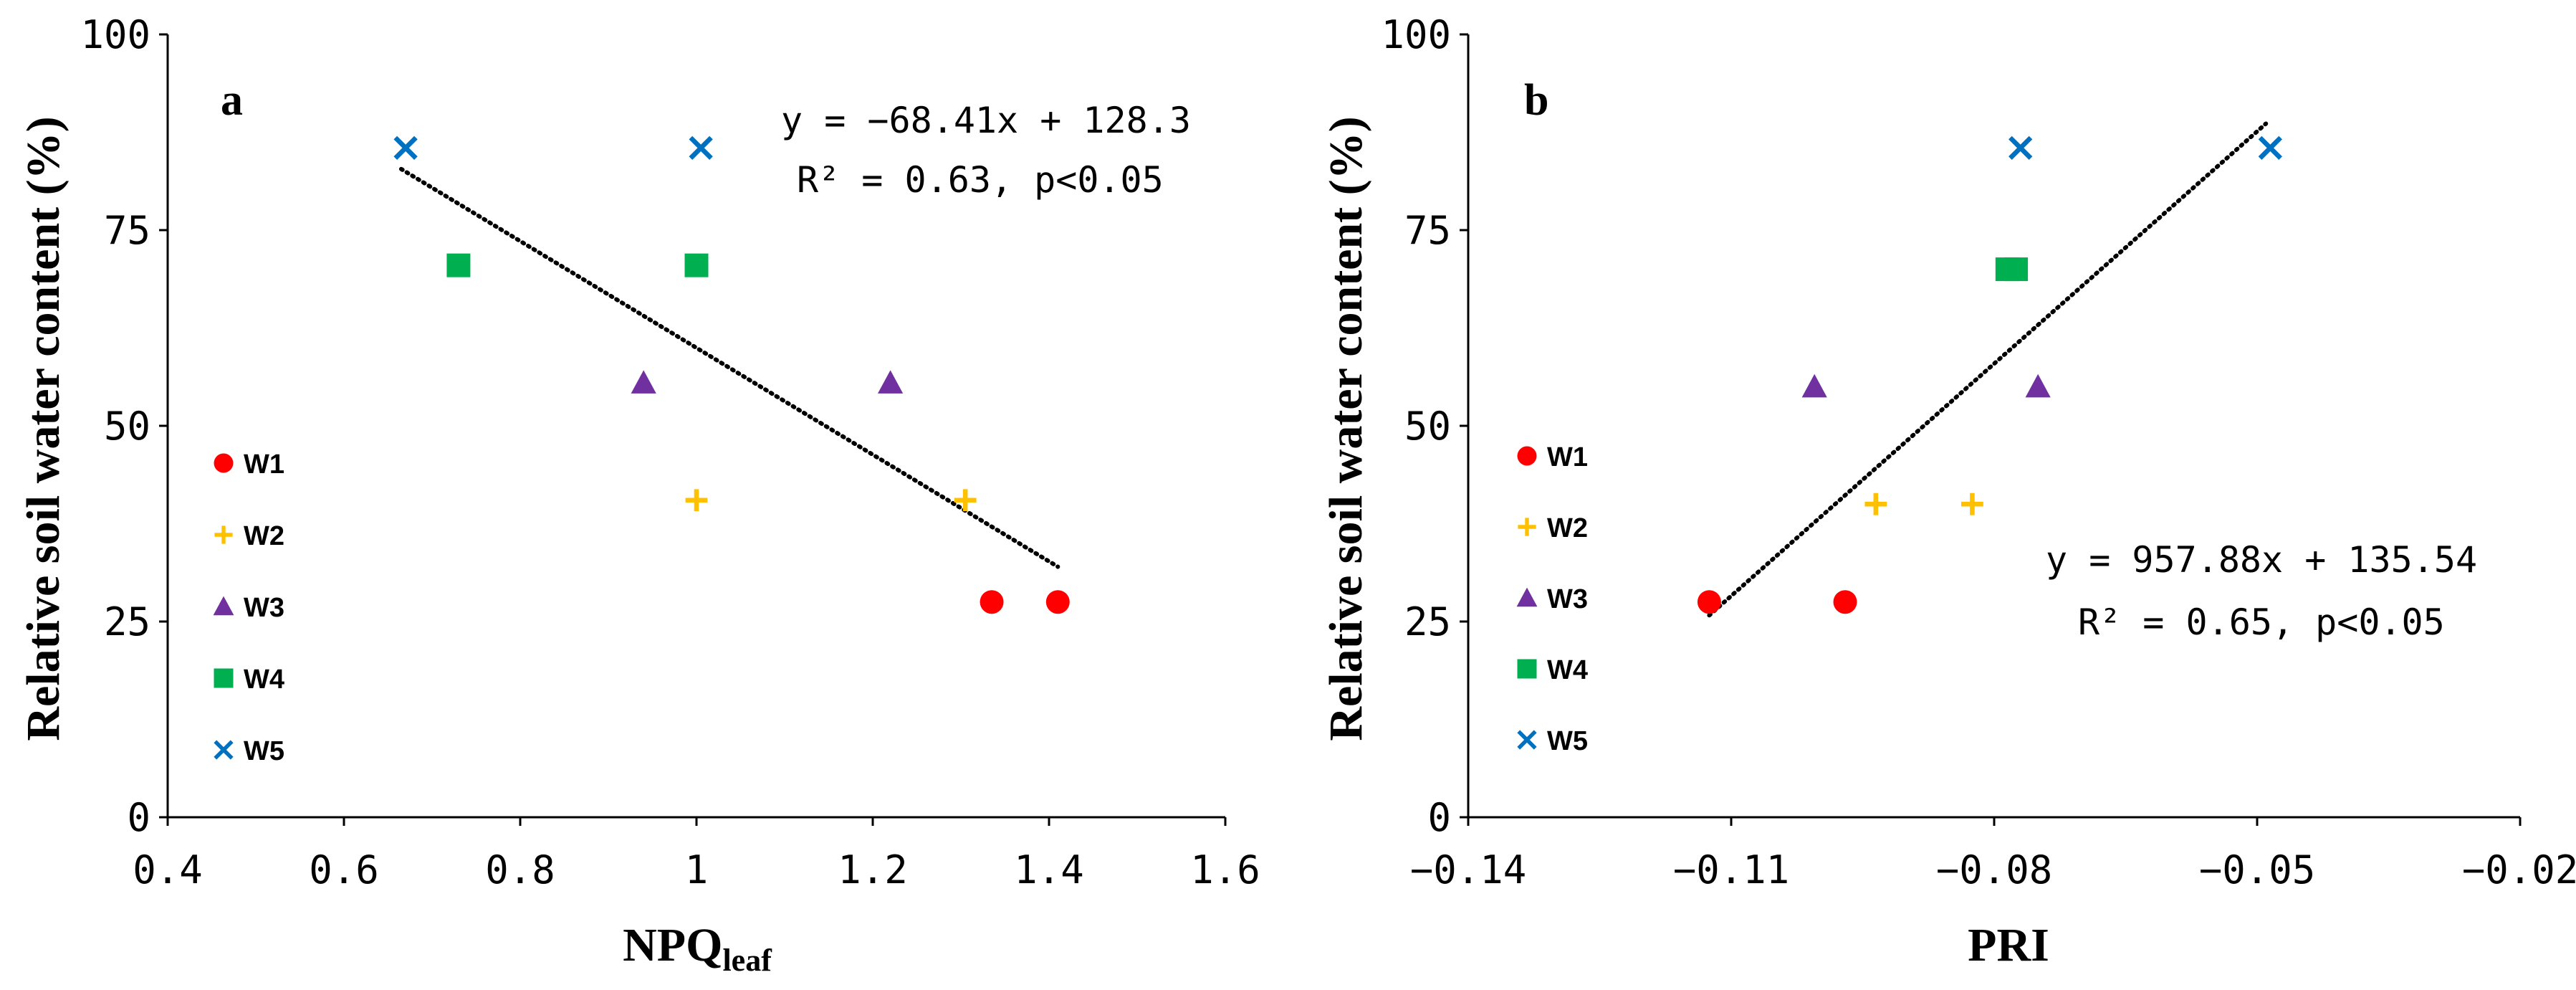 Image resolution: width=2576 pixels, height=990 pixels. Describe the element at coordinates (981, 180) in the screenshot. I see `panel-a-r2: R² = 0.63, p<0.05` at that location.